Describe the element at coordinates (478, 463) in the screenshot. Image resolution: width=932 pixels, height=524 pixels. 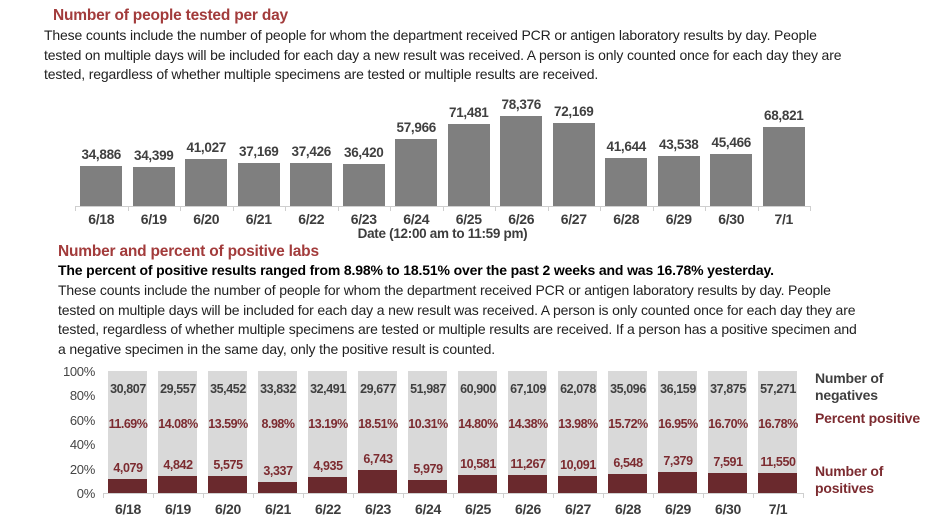
I see `positives-count-label: 10,581` at that location.